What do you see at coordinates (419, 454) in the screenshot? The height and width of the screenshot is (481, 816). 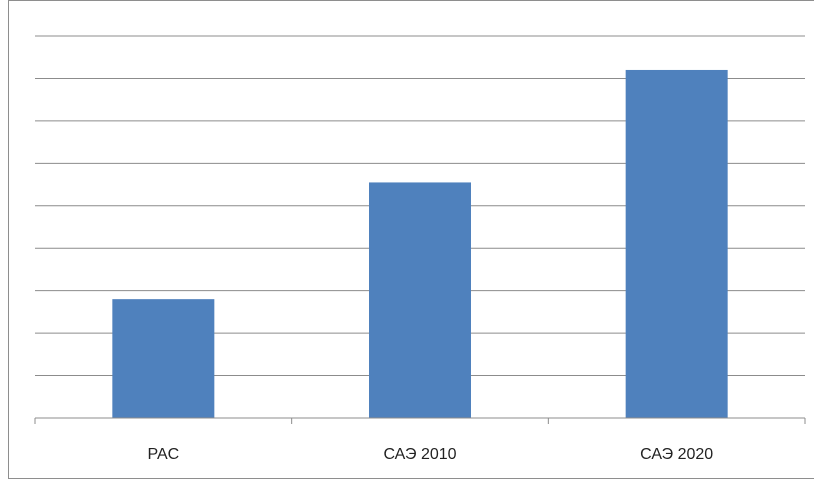 I see `x-tick-label: САЭ 2010` at bounding box center [419, 454].